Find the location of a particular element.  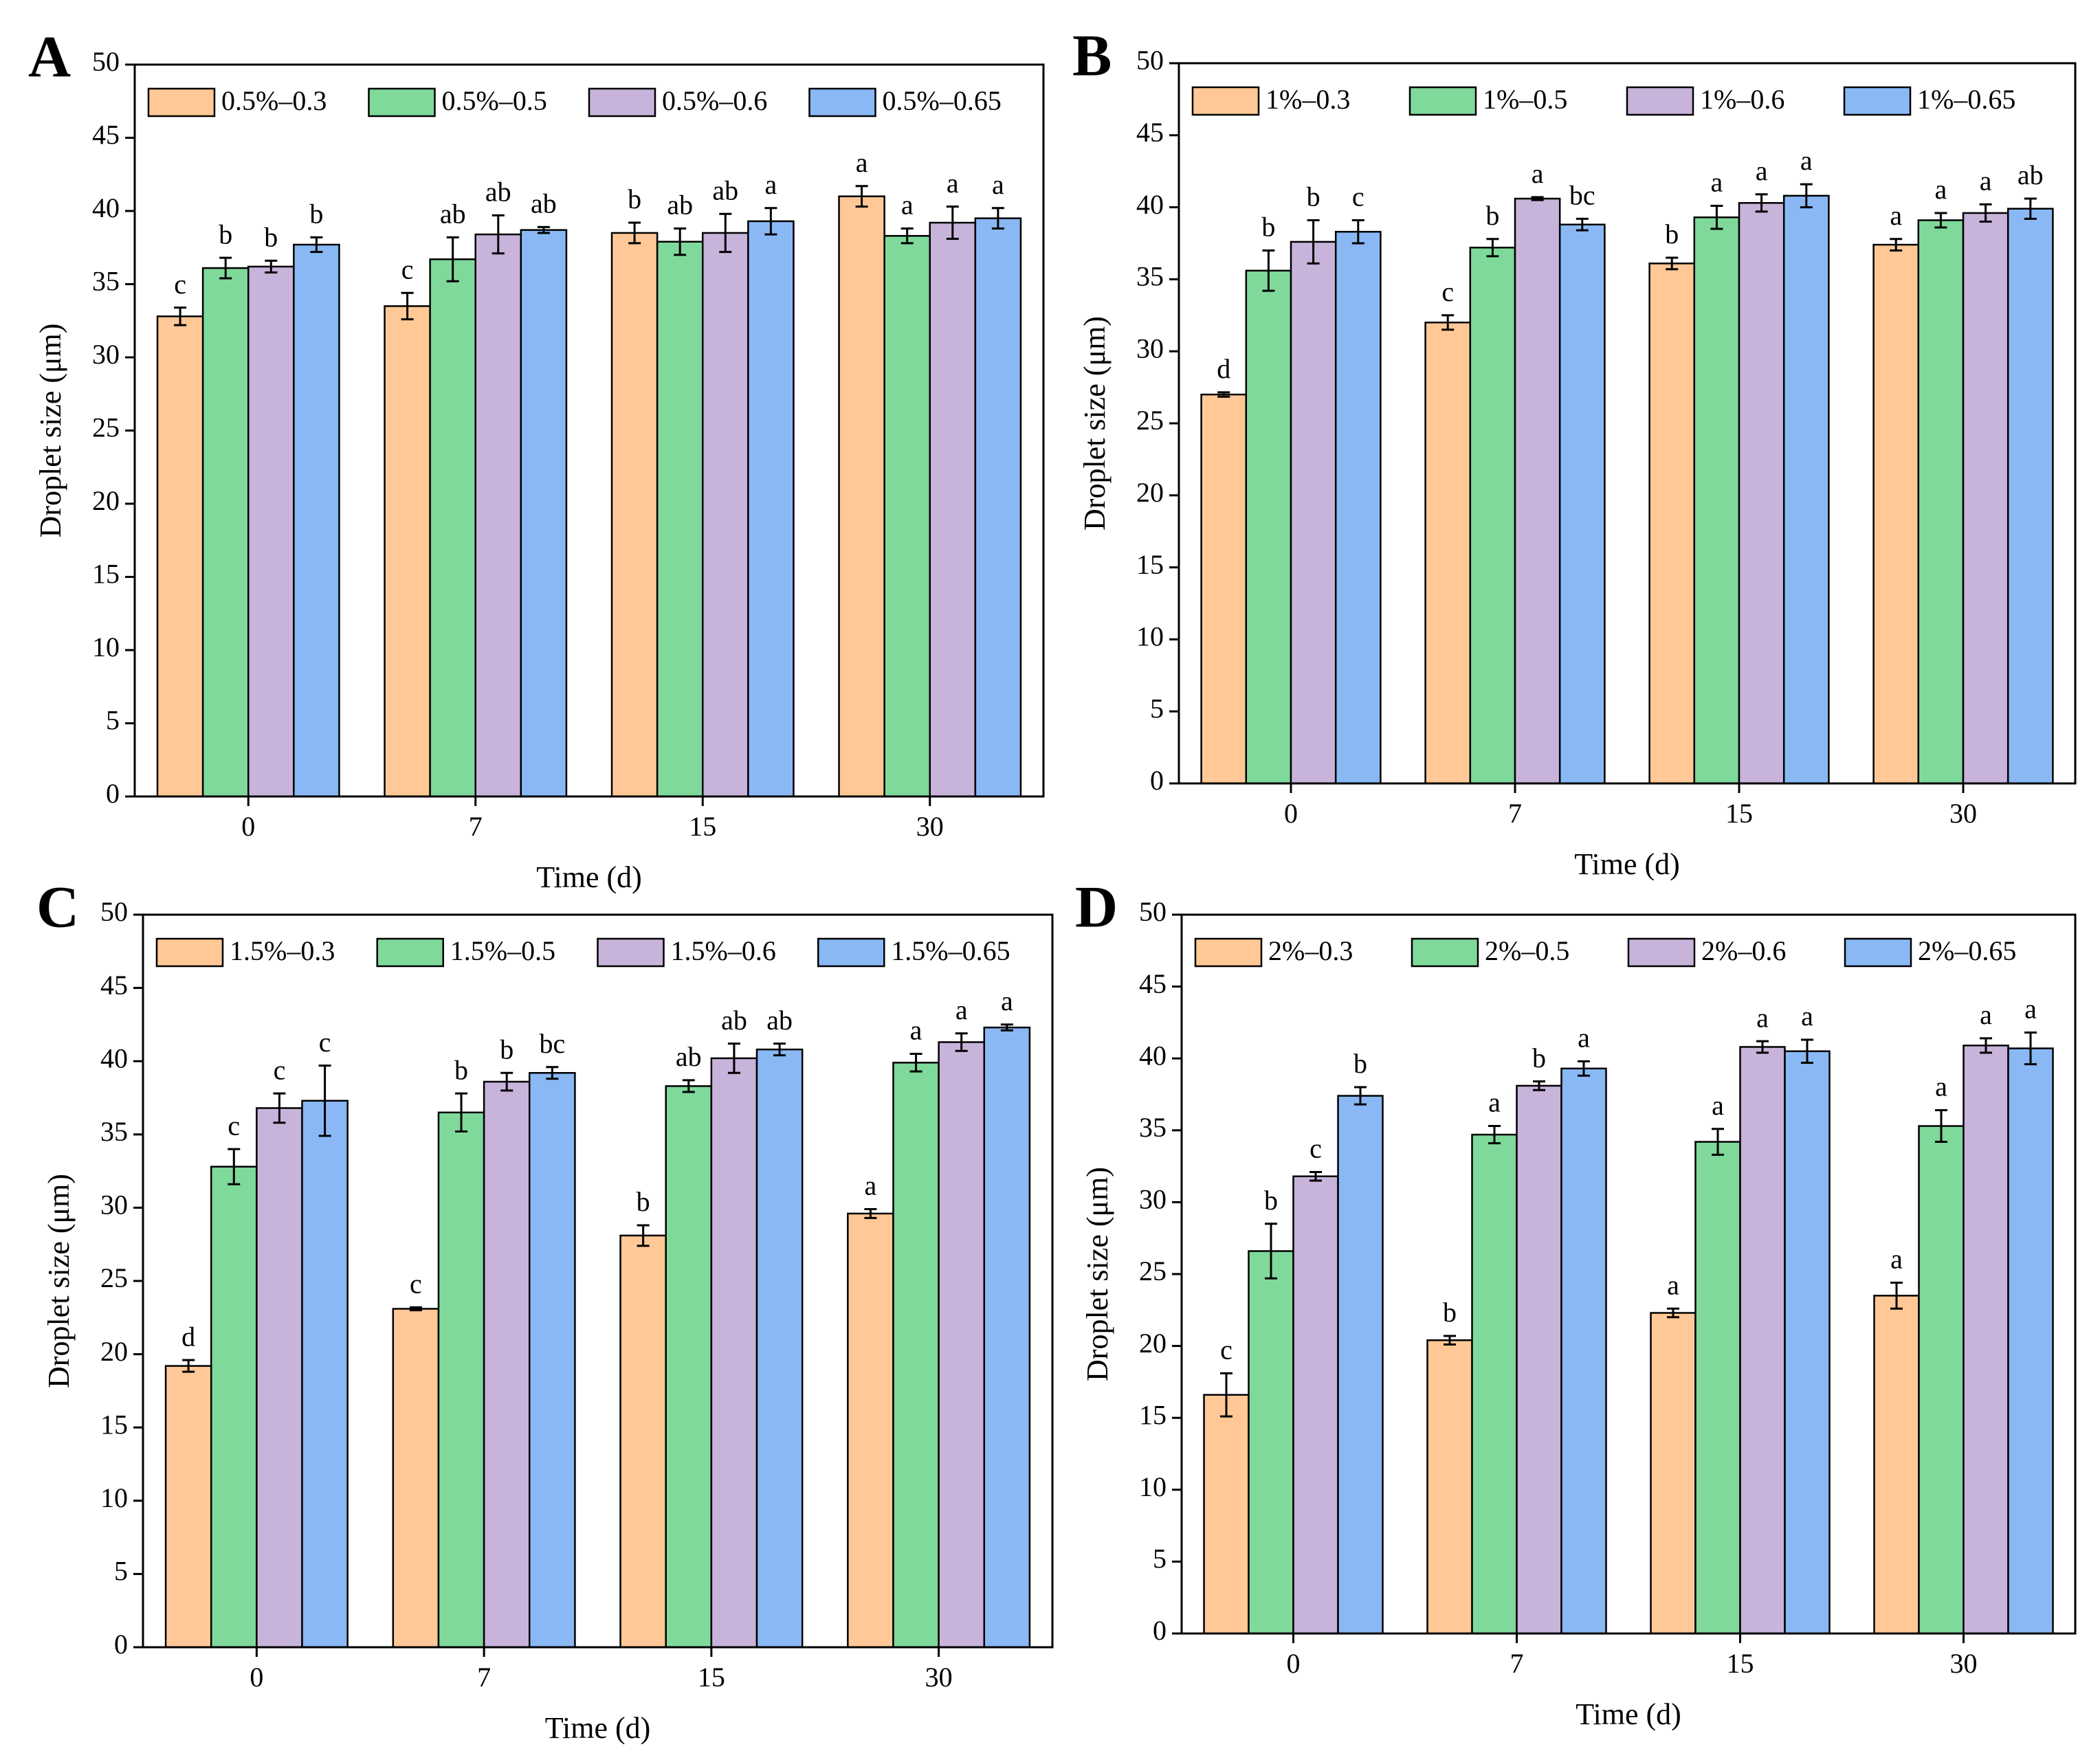

y-tick-label: 30 is located at coordinates (114, 1205).